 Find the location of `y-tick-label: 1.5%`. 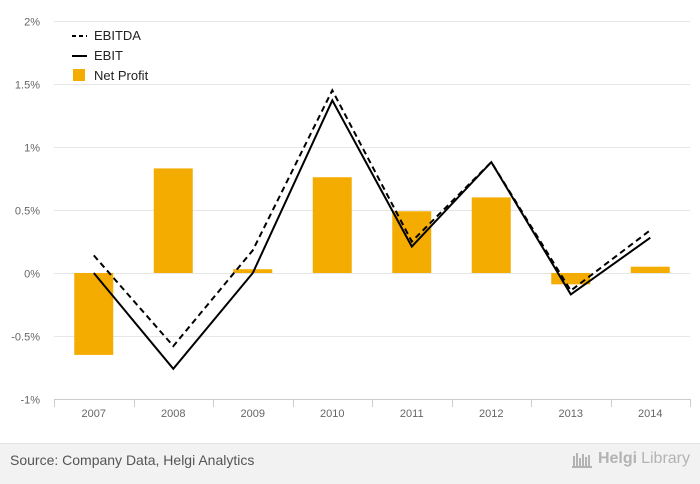

y-tick-label: 1.5% is located at coordinates (27, 86).